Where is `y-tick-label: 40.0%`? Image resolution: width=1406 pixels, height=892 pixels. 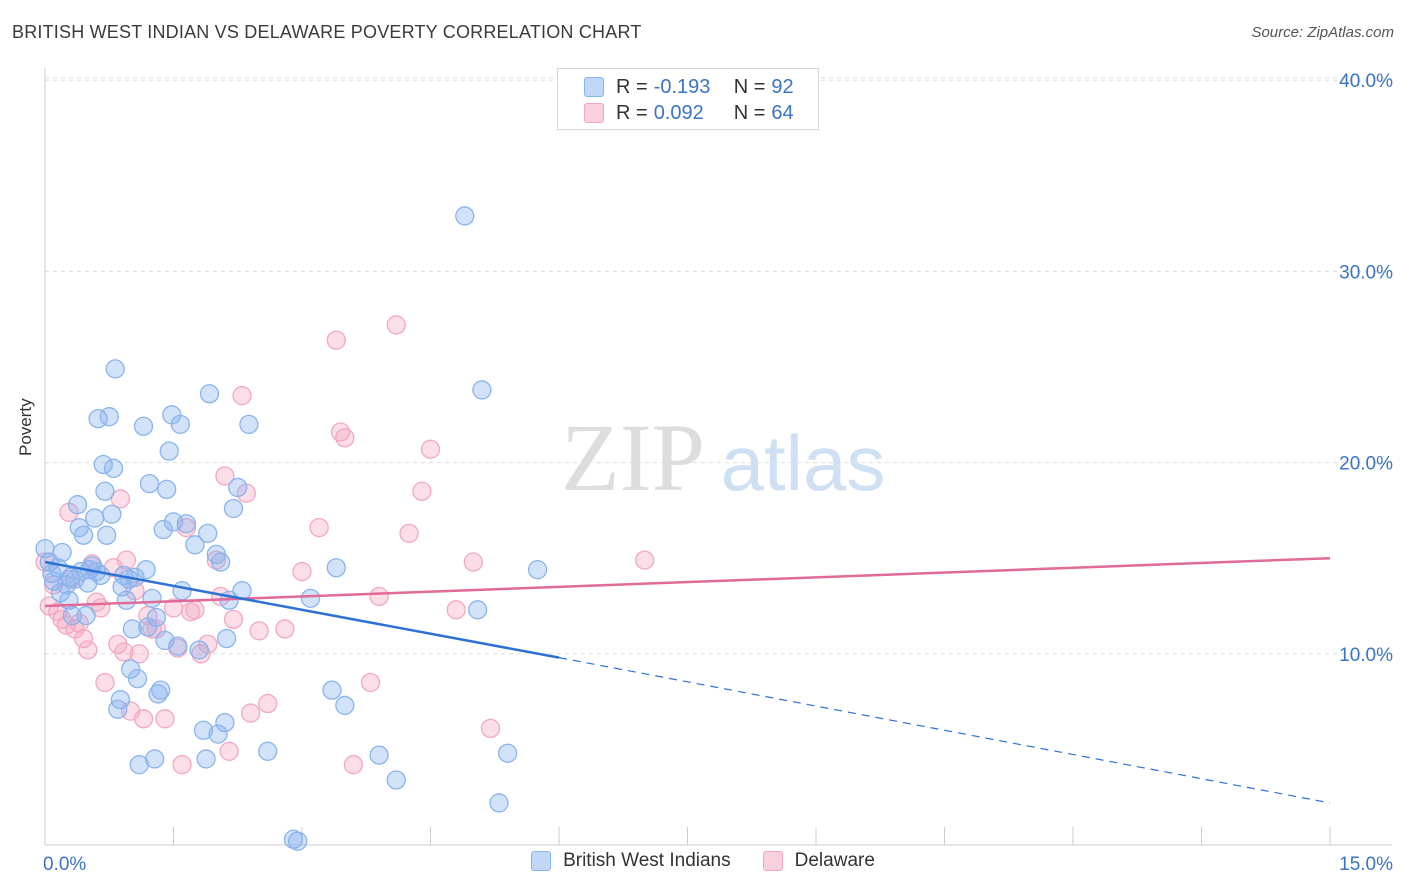 y-tick-label: 40.0% is located at coordinates (1366, 81).